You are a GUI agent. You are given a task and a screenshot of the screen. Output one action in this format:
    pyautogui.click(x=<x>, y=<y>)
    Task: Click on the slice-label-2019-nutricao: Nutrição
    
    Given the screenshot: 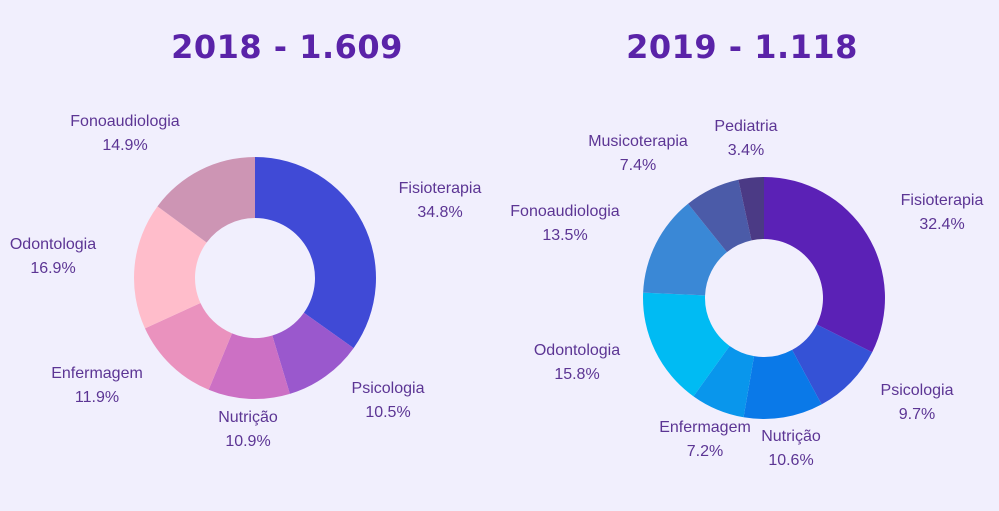 What is the action you would take?
    pyautogui.click(x=791, y=436)
    